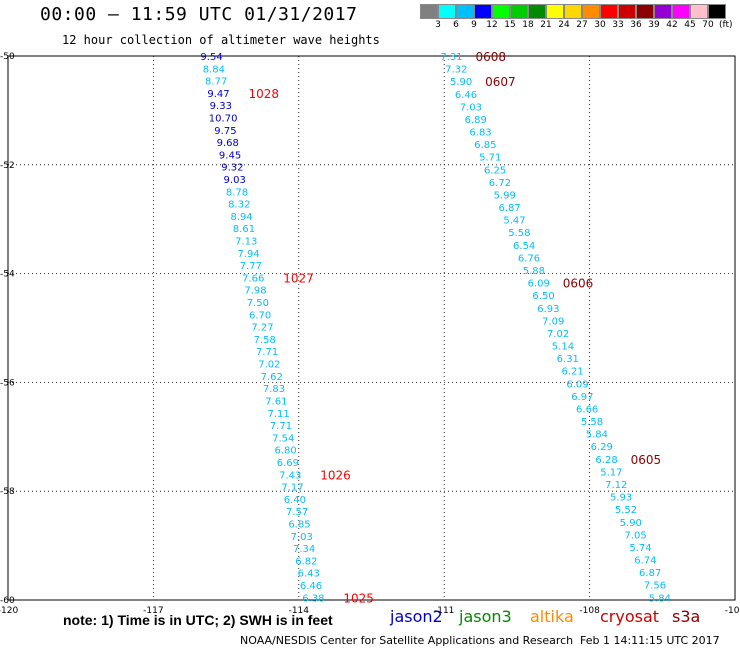 The height and width of the screenshot is (650, 740). What do you see at coordinates (237, 192) in the screenshot?
I see `wave-height-value: 8.78` at bounding box center [237, 192].